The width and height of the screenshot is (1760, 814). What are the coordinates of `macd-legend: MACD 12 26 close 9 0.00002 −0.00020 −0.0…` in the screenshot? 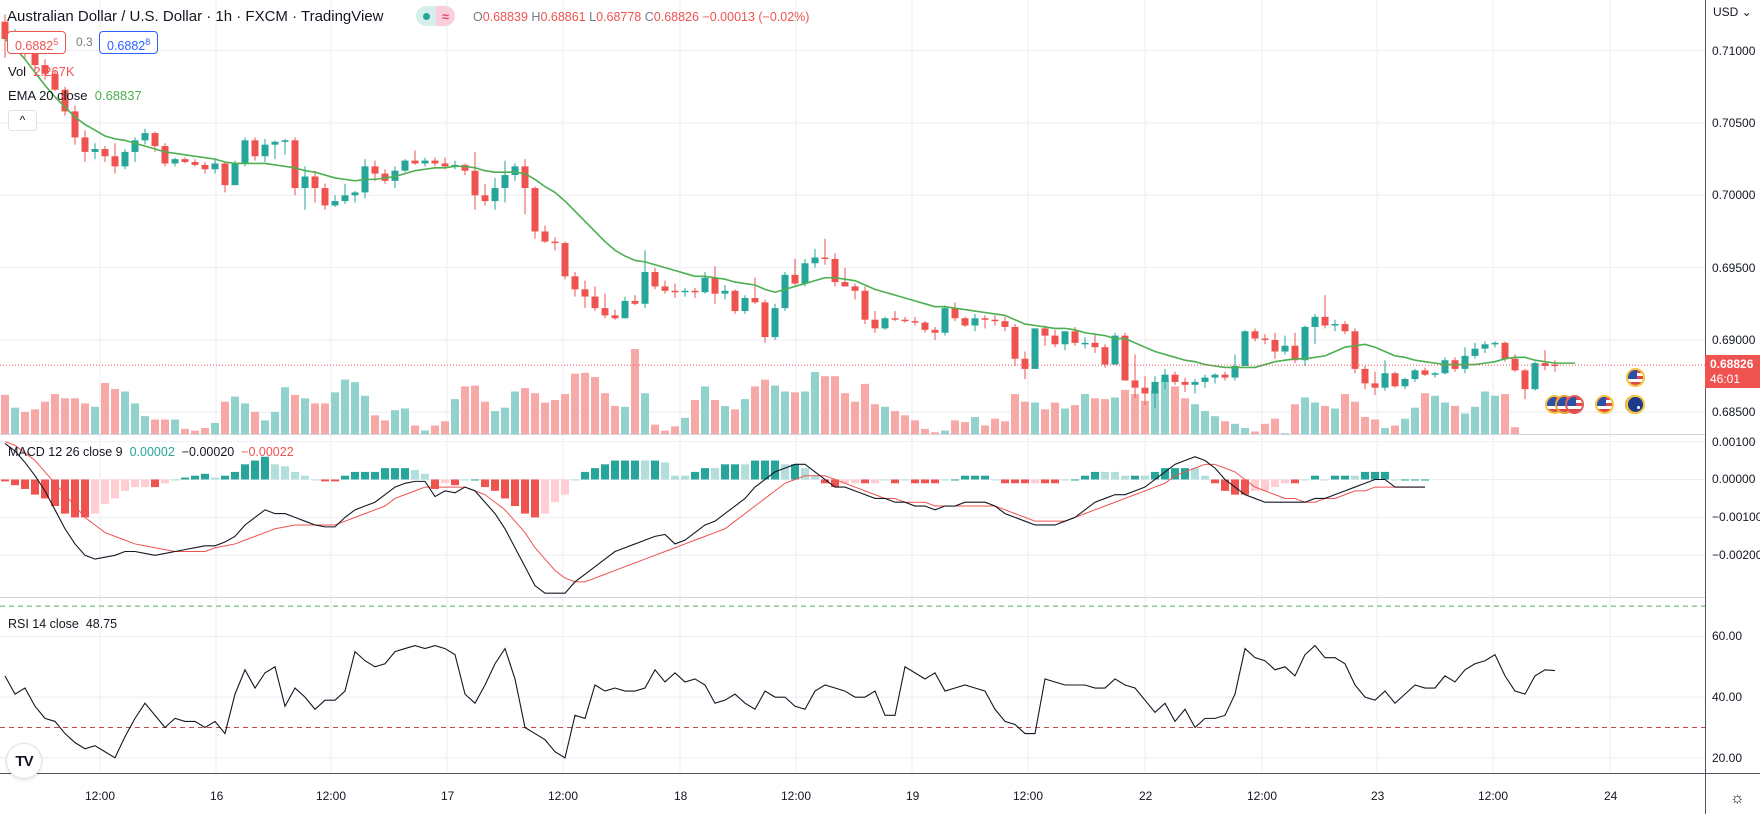 It's located at (151, 452).